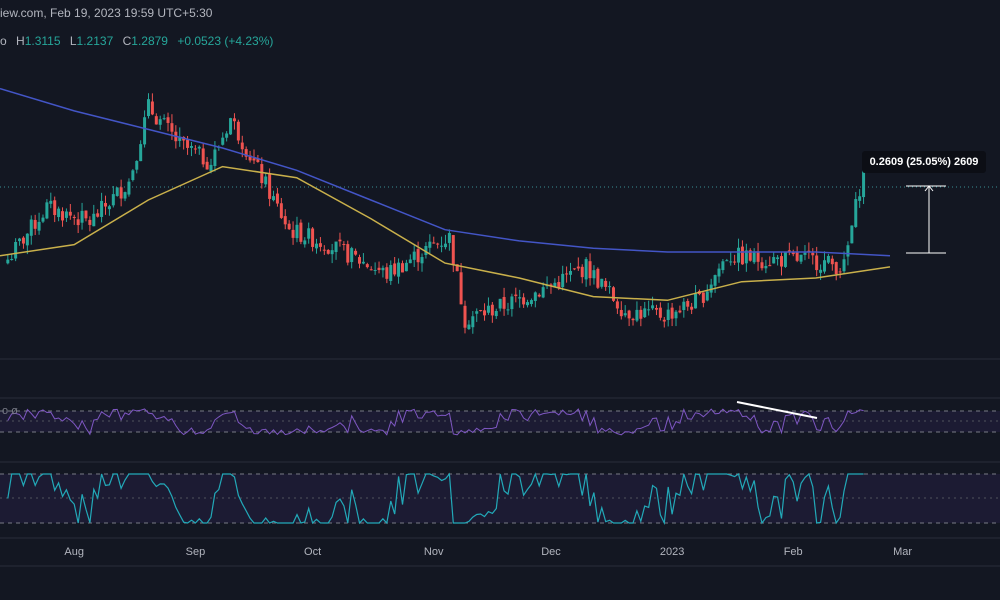  Describe the element at coordinates (127, 41) in the screenshot. I see `close-label: C` at that location.